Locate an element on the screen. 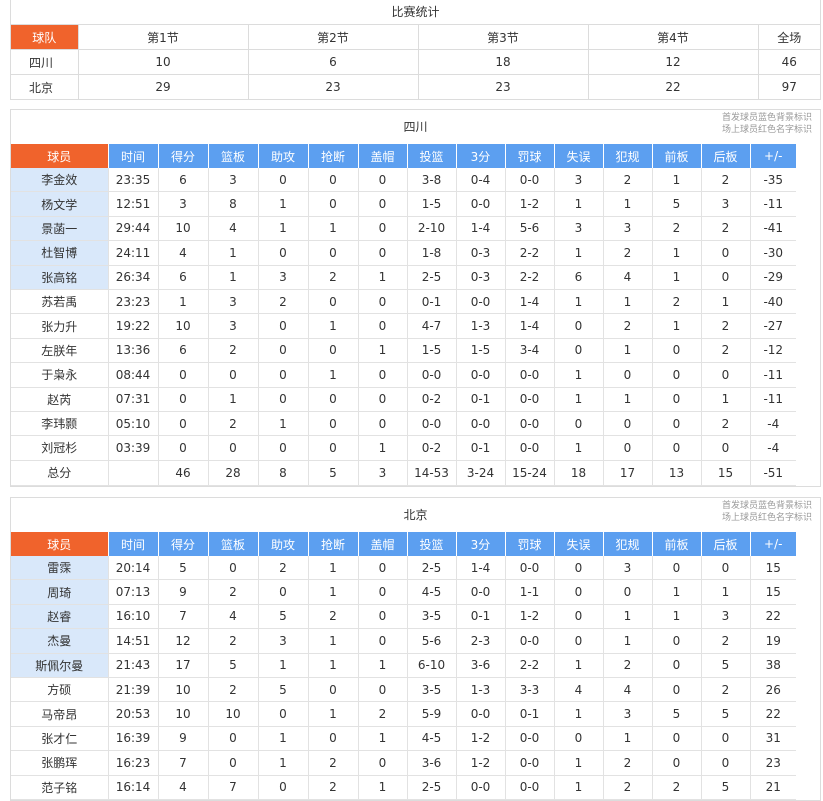 The height and width of the screenshot is (801, 823). column-header-time: 时间 is located at coordinates (132, 156).